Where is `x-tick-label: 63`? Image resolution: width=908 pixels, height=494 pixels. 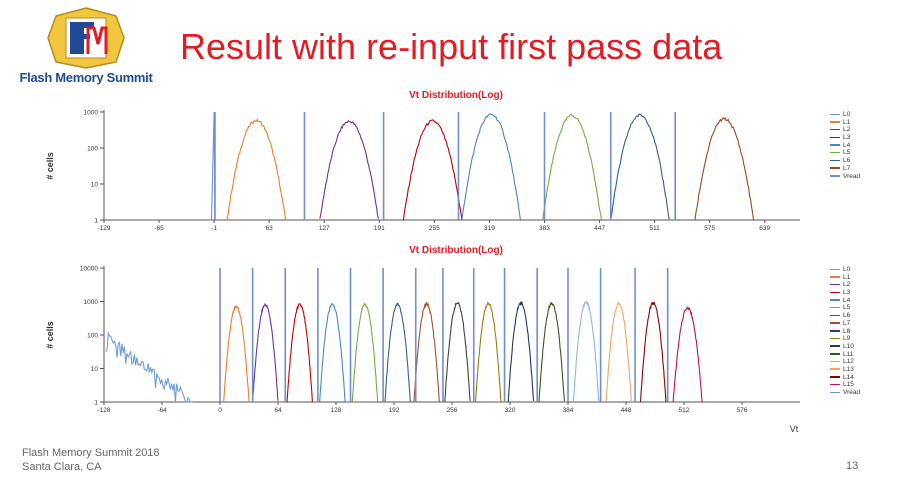 x-tick-label: 63 is located at coordinates (270, 228).